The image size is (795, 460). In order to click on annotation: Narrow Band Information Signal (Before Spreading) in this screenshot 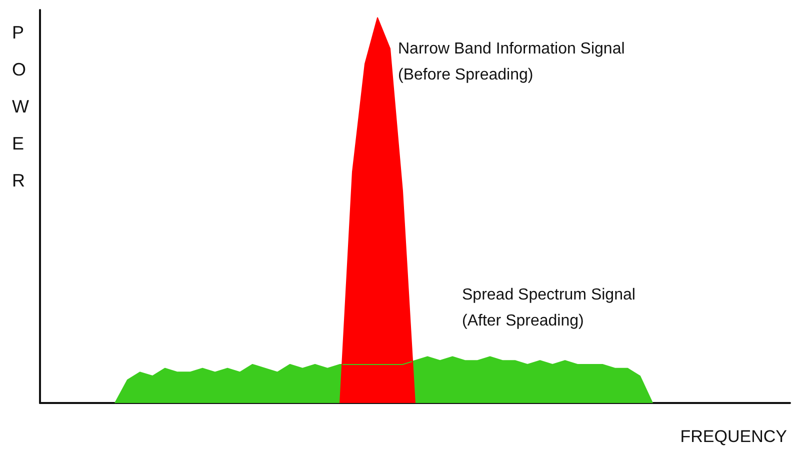, I will do `click(511, 62)`.